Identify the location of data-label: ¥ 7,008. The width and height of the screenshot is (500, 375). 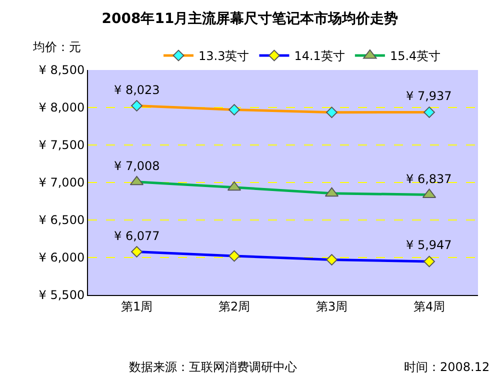
(137, 166).